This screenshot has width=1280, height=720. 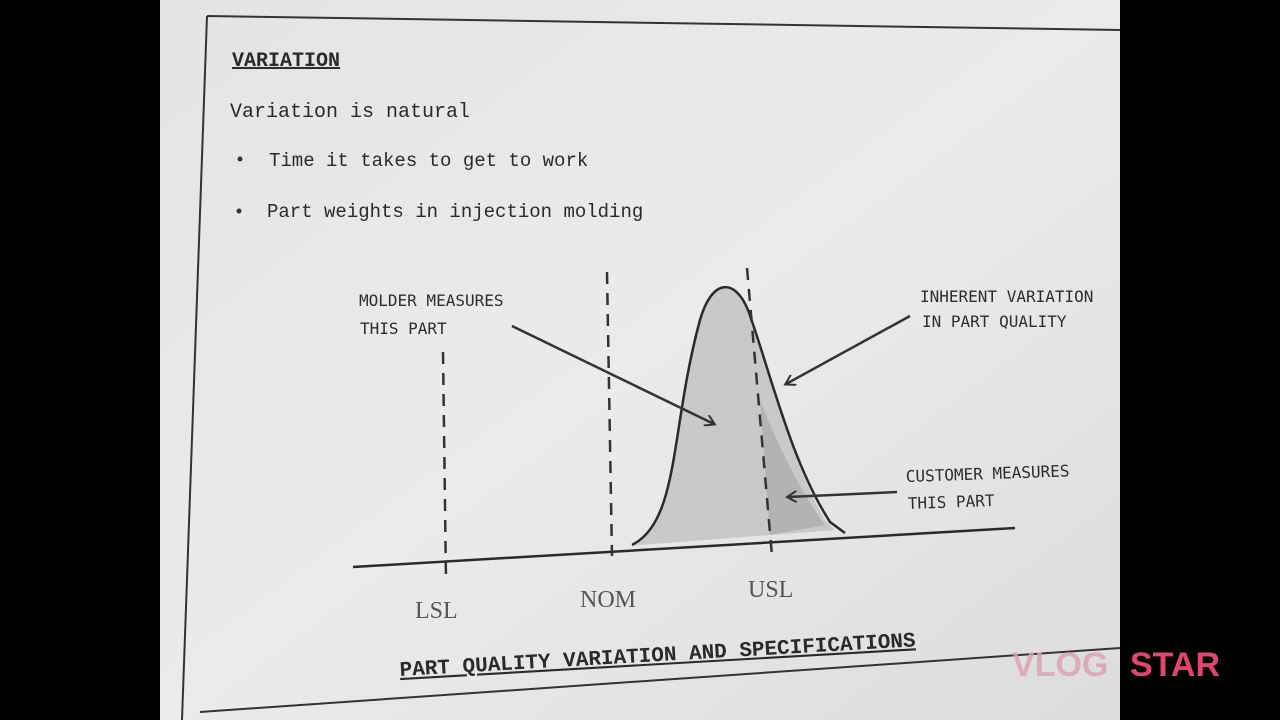 I want to click on watermark: STAR, so click(x=1175, y=665).